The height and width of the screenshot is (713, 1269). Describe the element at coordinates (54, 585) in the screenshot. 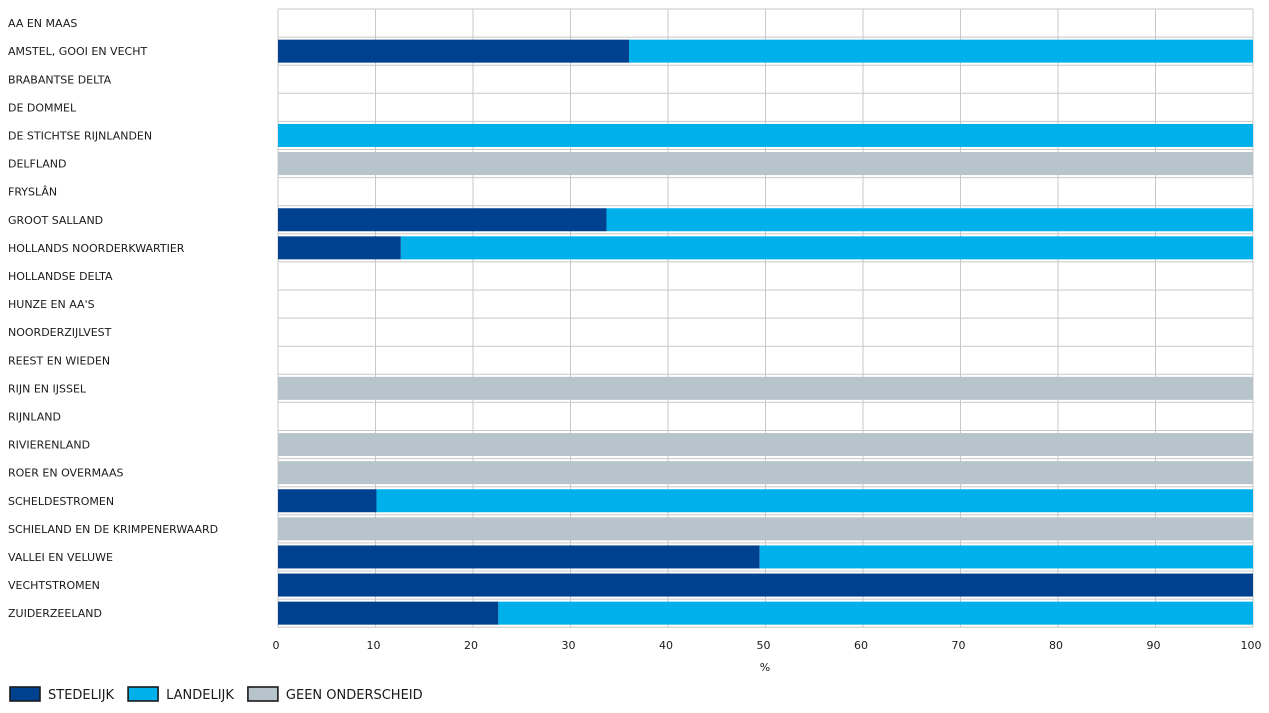

I see `category-label: VECHTSTROMEN` at that location.